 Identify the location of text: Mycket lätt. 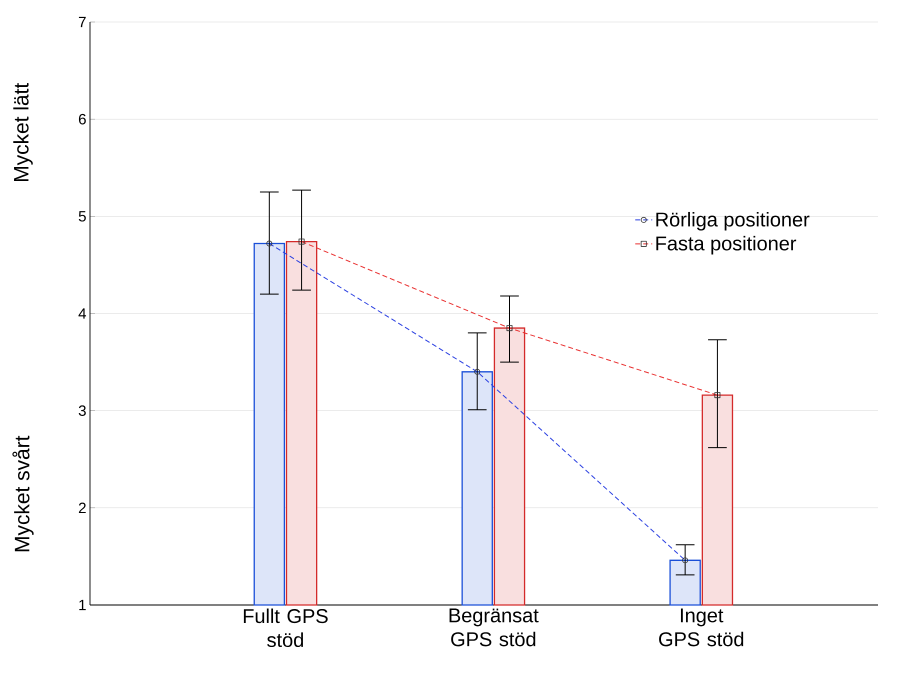
(23, 132).